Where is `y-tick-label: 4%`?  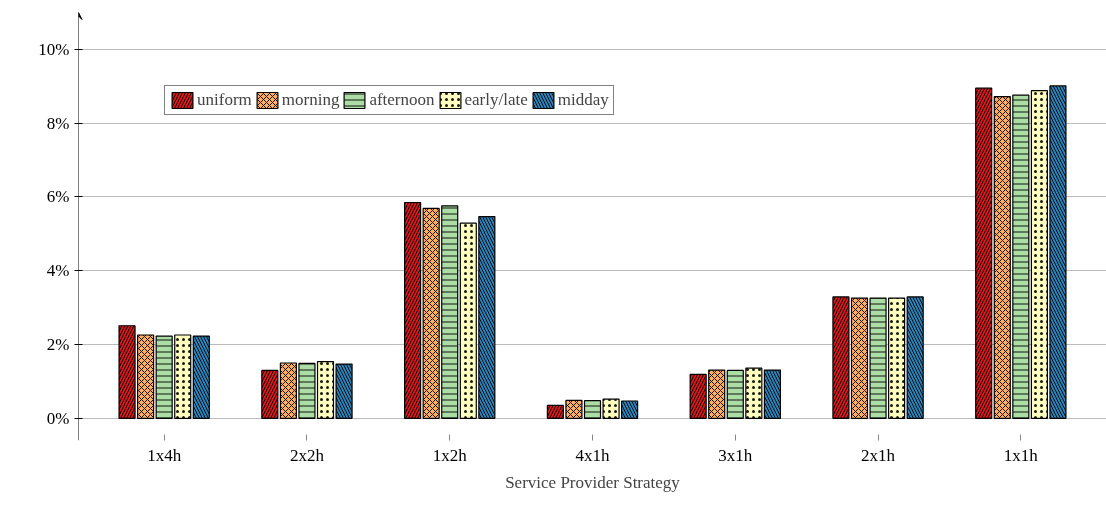
y-tick-label: 4% is located at coordinates (58, 271).